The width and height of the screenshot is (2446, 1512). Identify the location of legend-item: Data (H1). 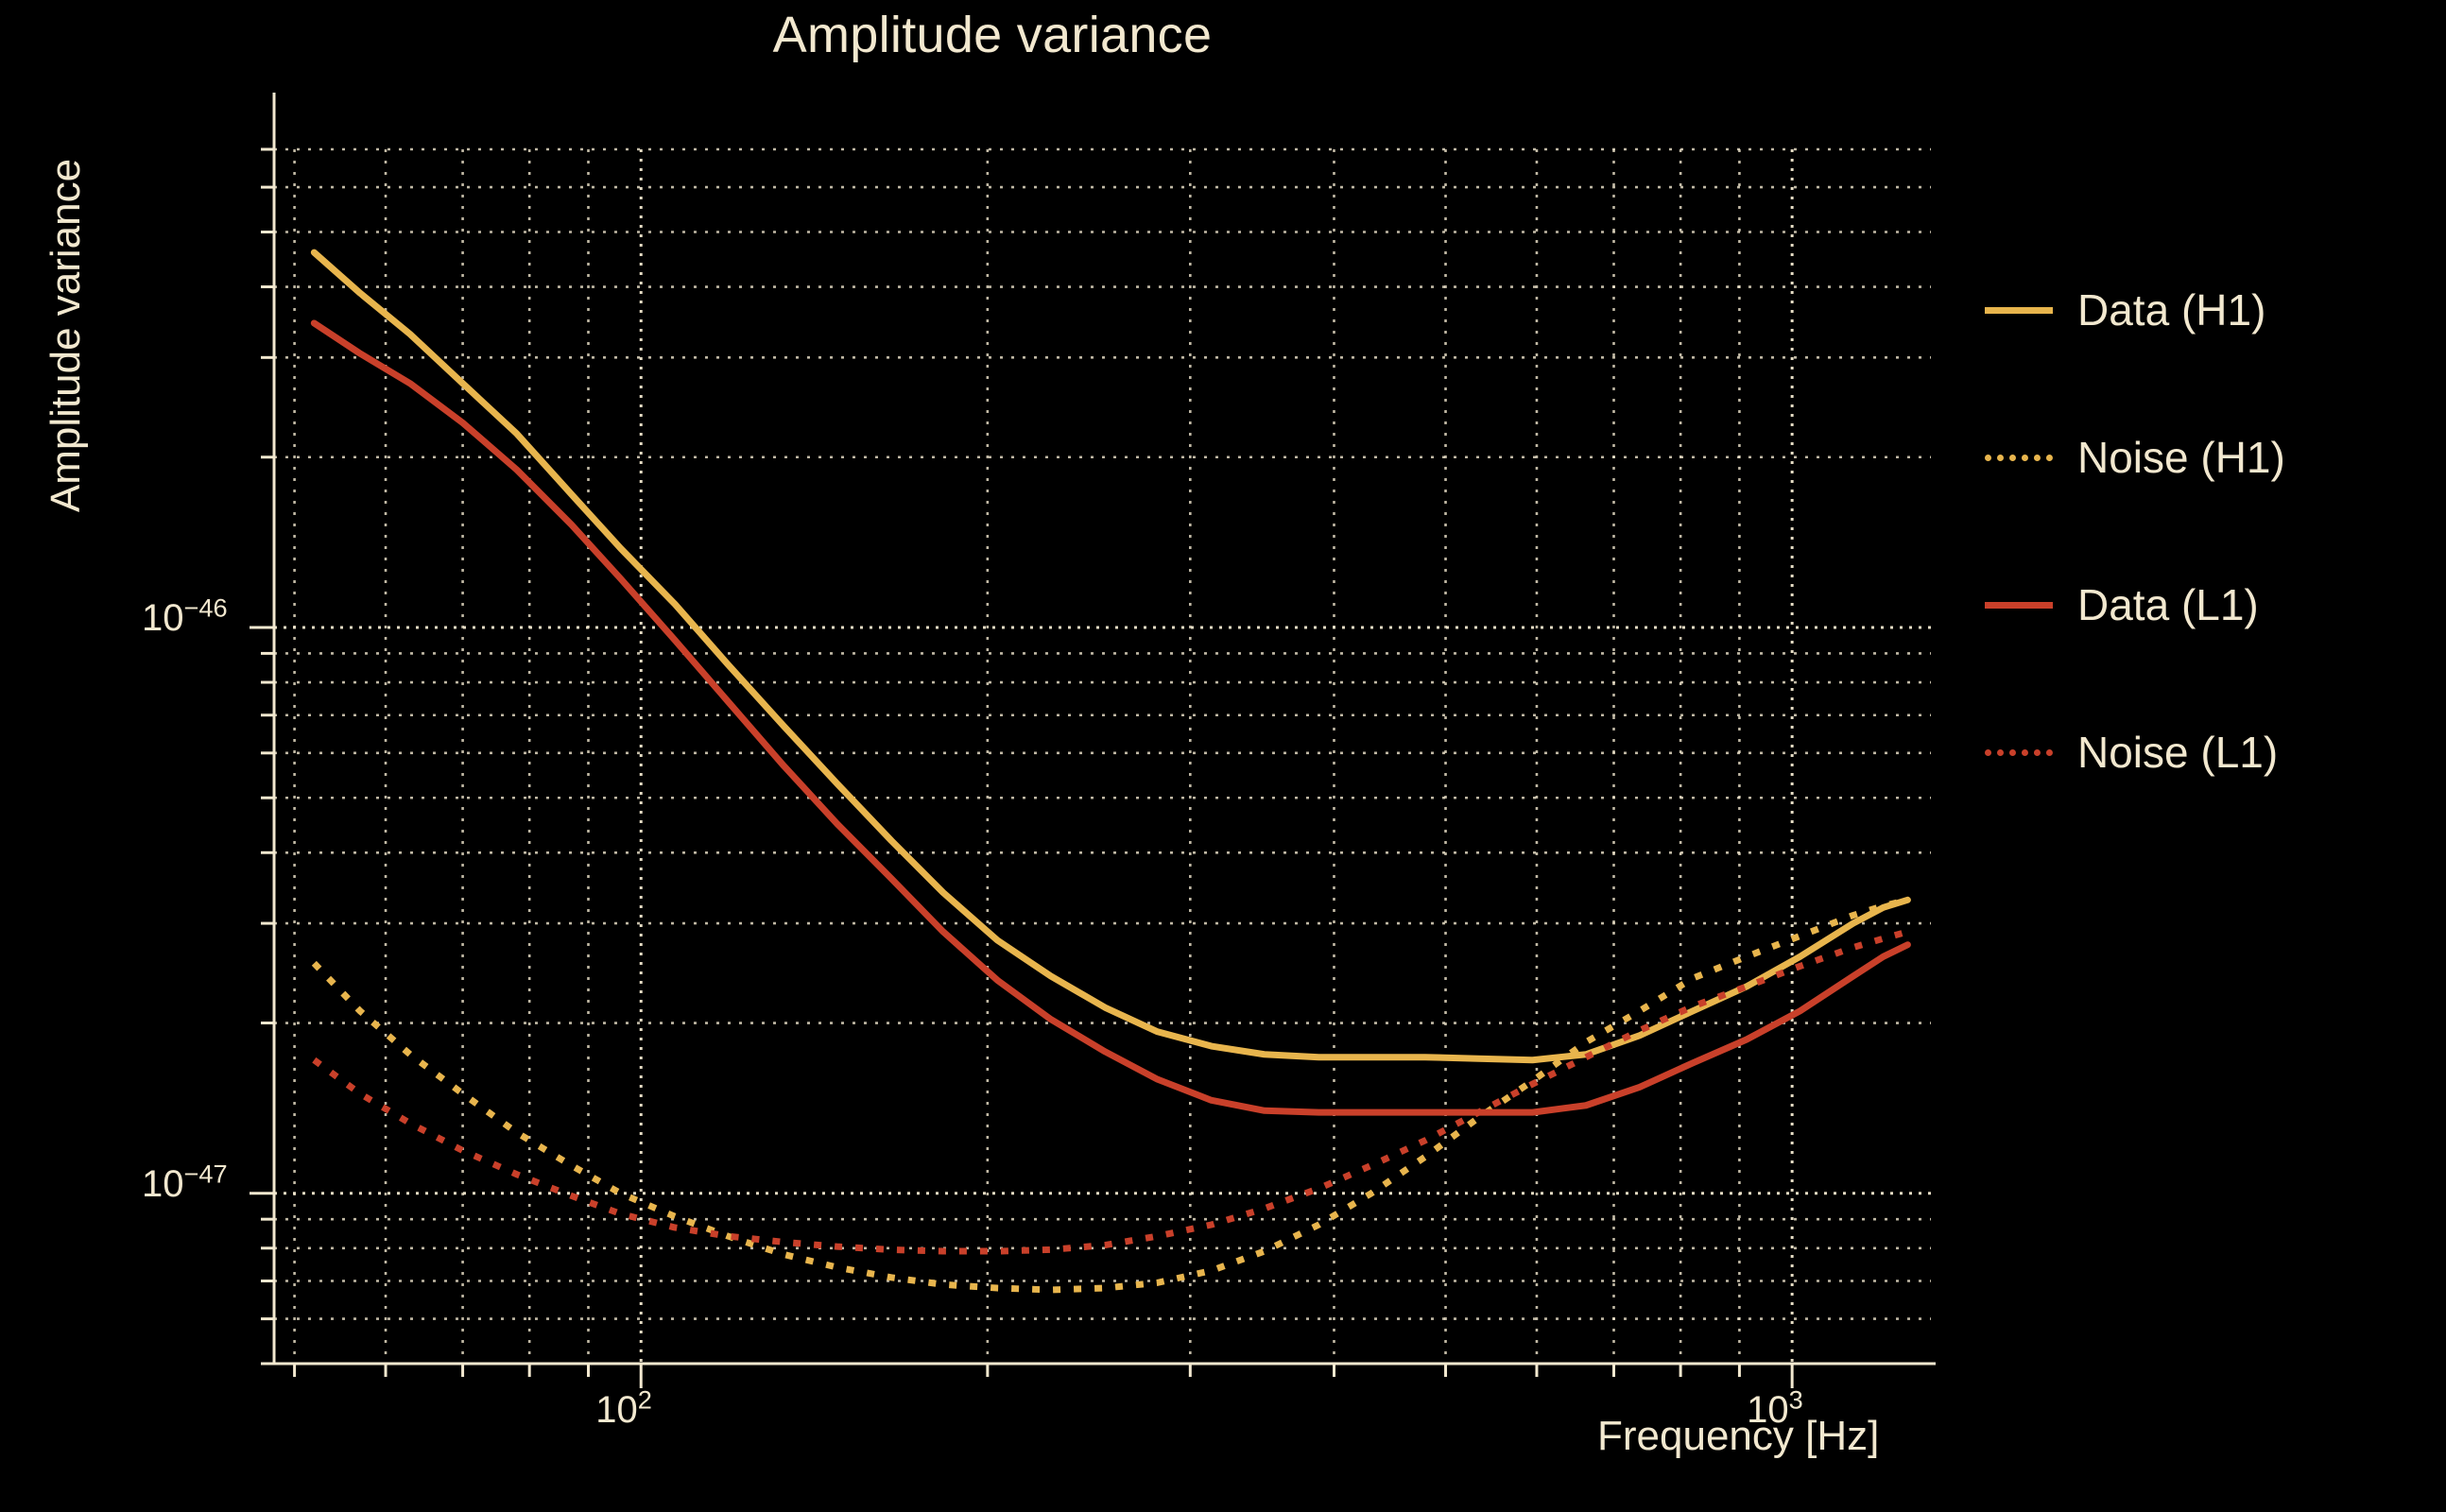
(2207, 310).